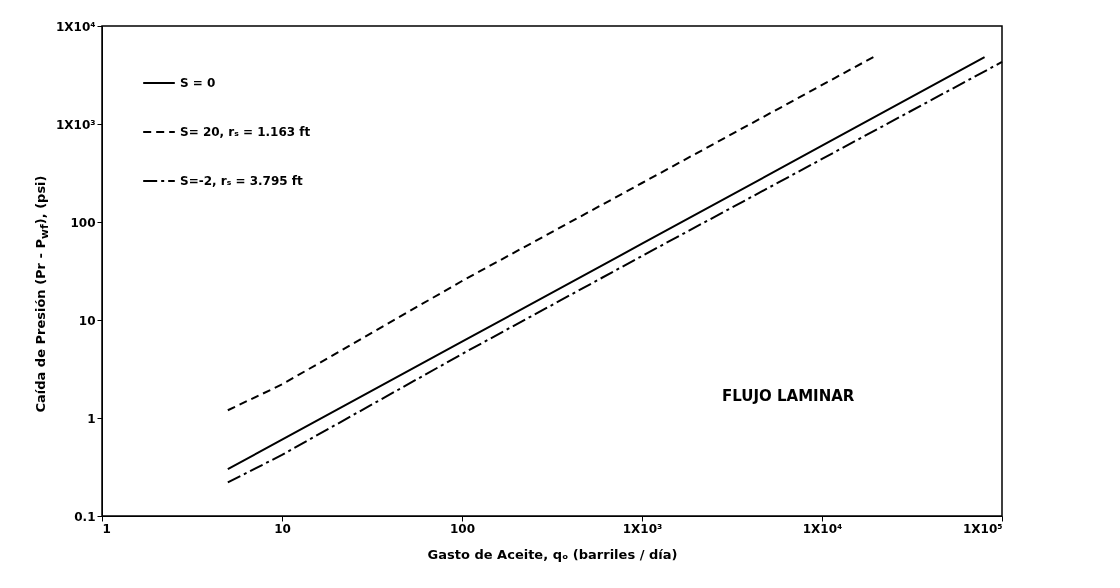 The width and height of the screenshot is (1120, 588). What do you see at coordinates (282, 528) in the screenshot?
I see `x-tick-label: 10` at bounding box center [282, 528].